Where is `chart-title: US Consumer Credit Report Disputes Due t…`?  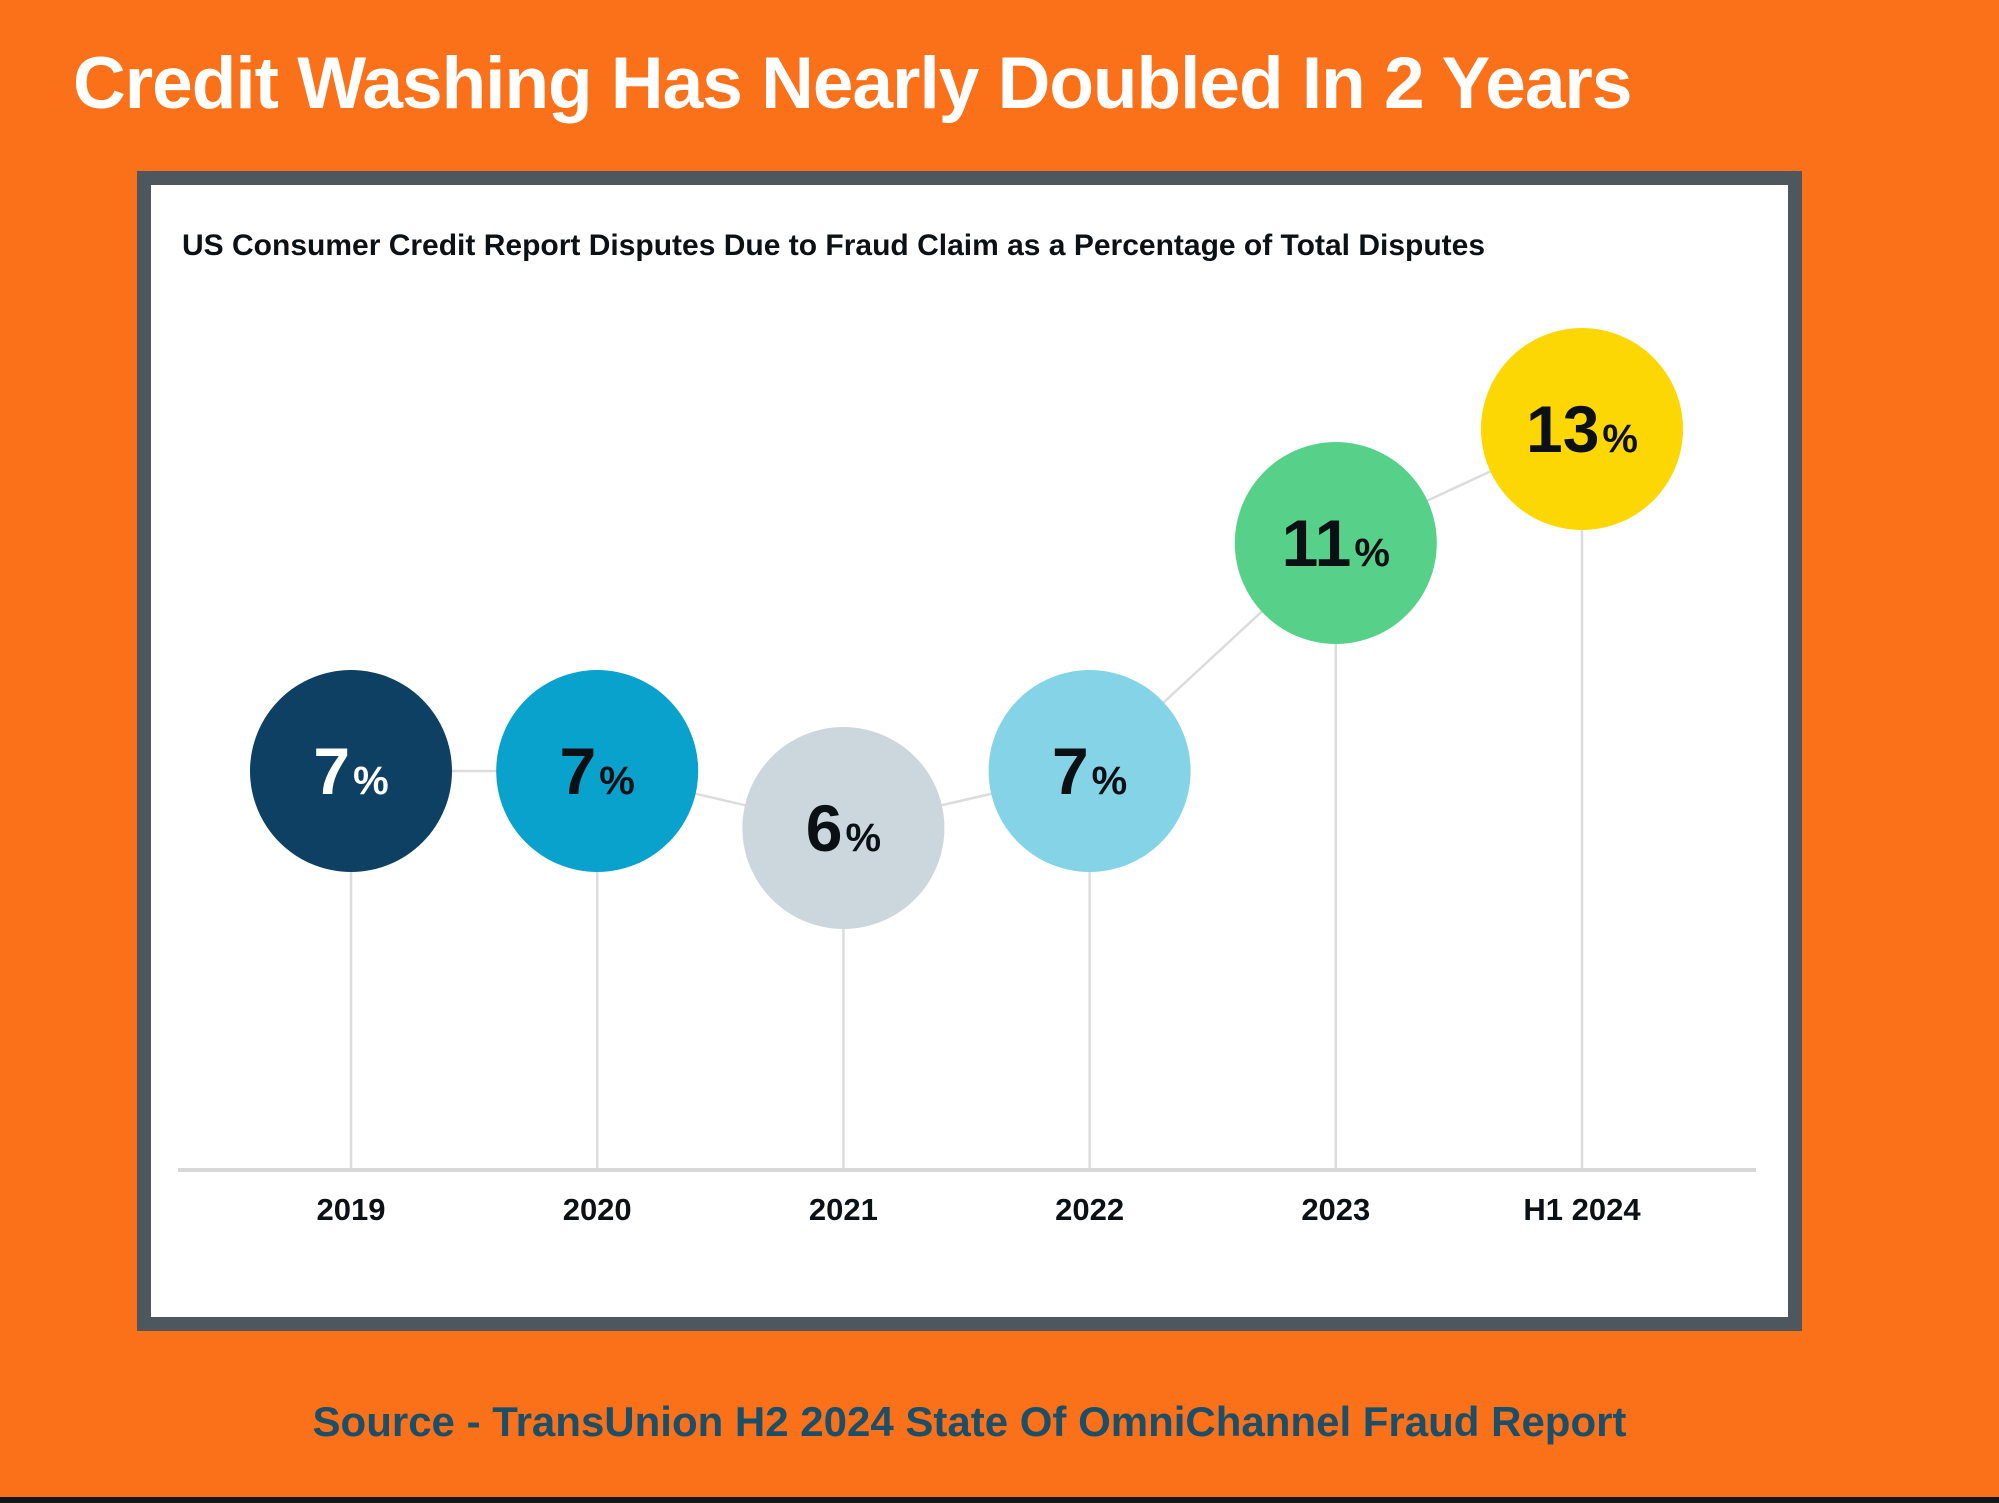 chart-title: US Consumer Credit Report Disputes Due t… is located at coordinates (834, 245).